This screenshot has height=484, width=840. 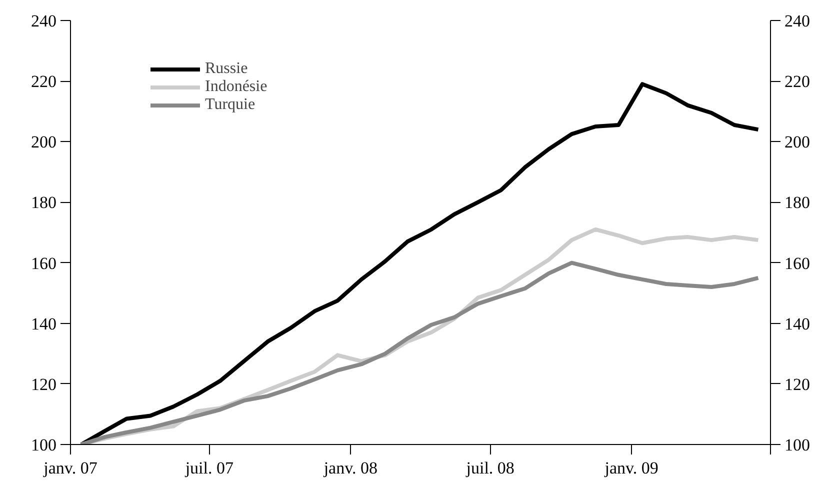 I want to click on y-tick-label: 220, so click(x=43, y=82).